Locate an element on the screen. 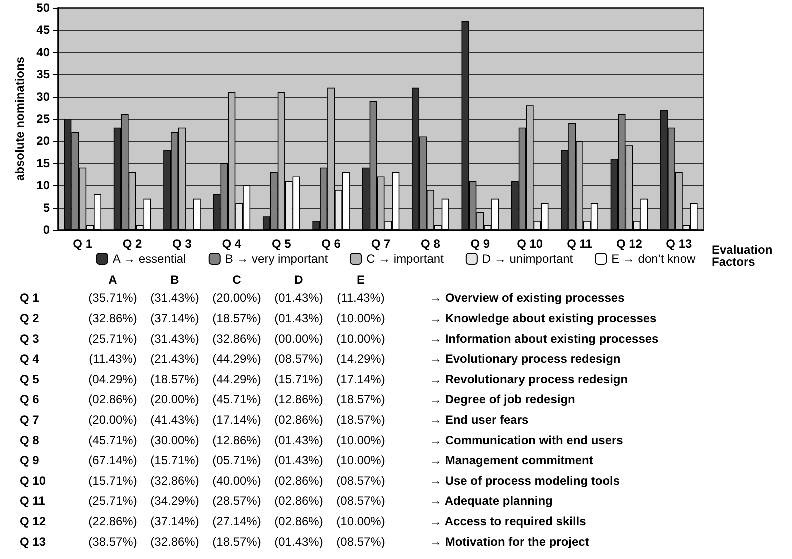 This screenshot has height=559, width=792. y-tick-label: 30 is located at coordinates (43, 97).